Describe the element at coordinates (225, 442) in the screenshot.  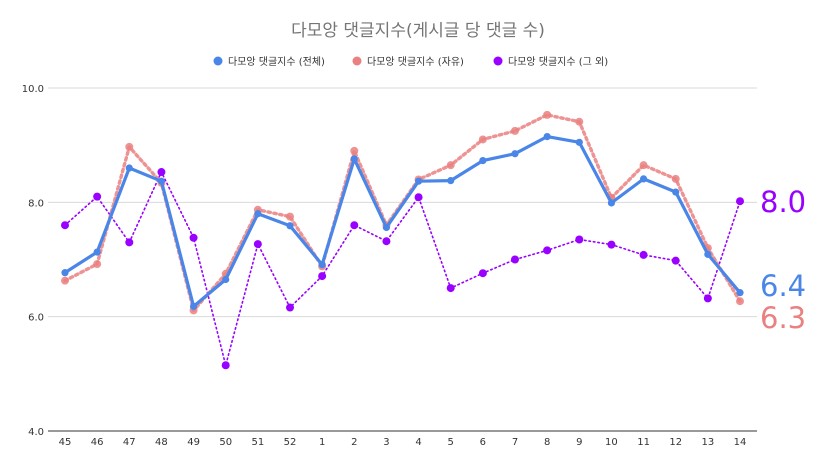
I see `x-tick-label: 50` at that location.